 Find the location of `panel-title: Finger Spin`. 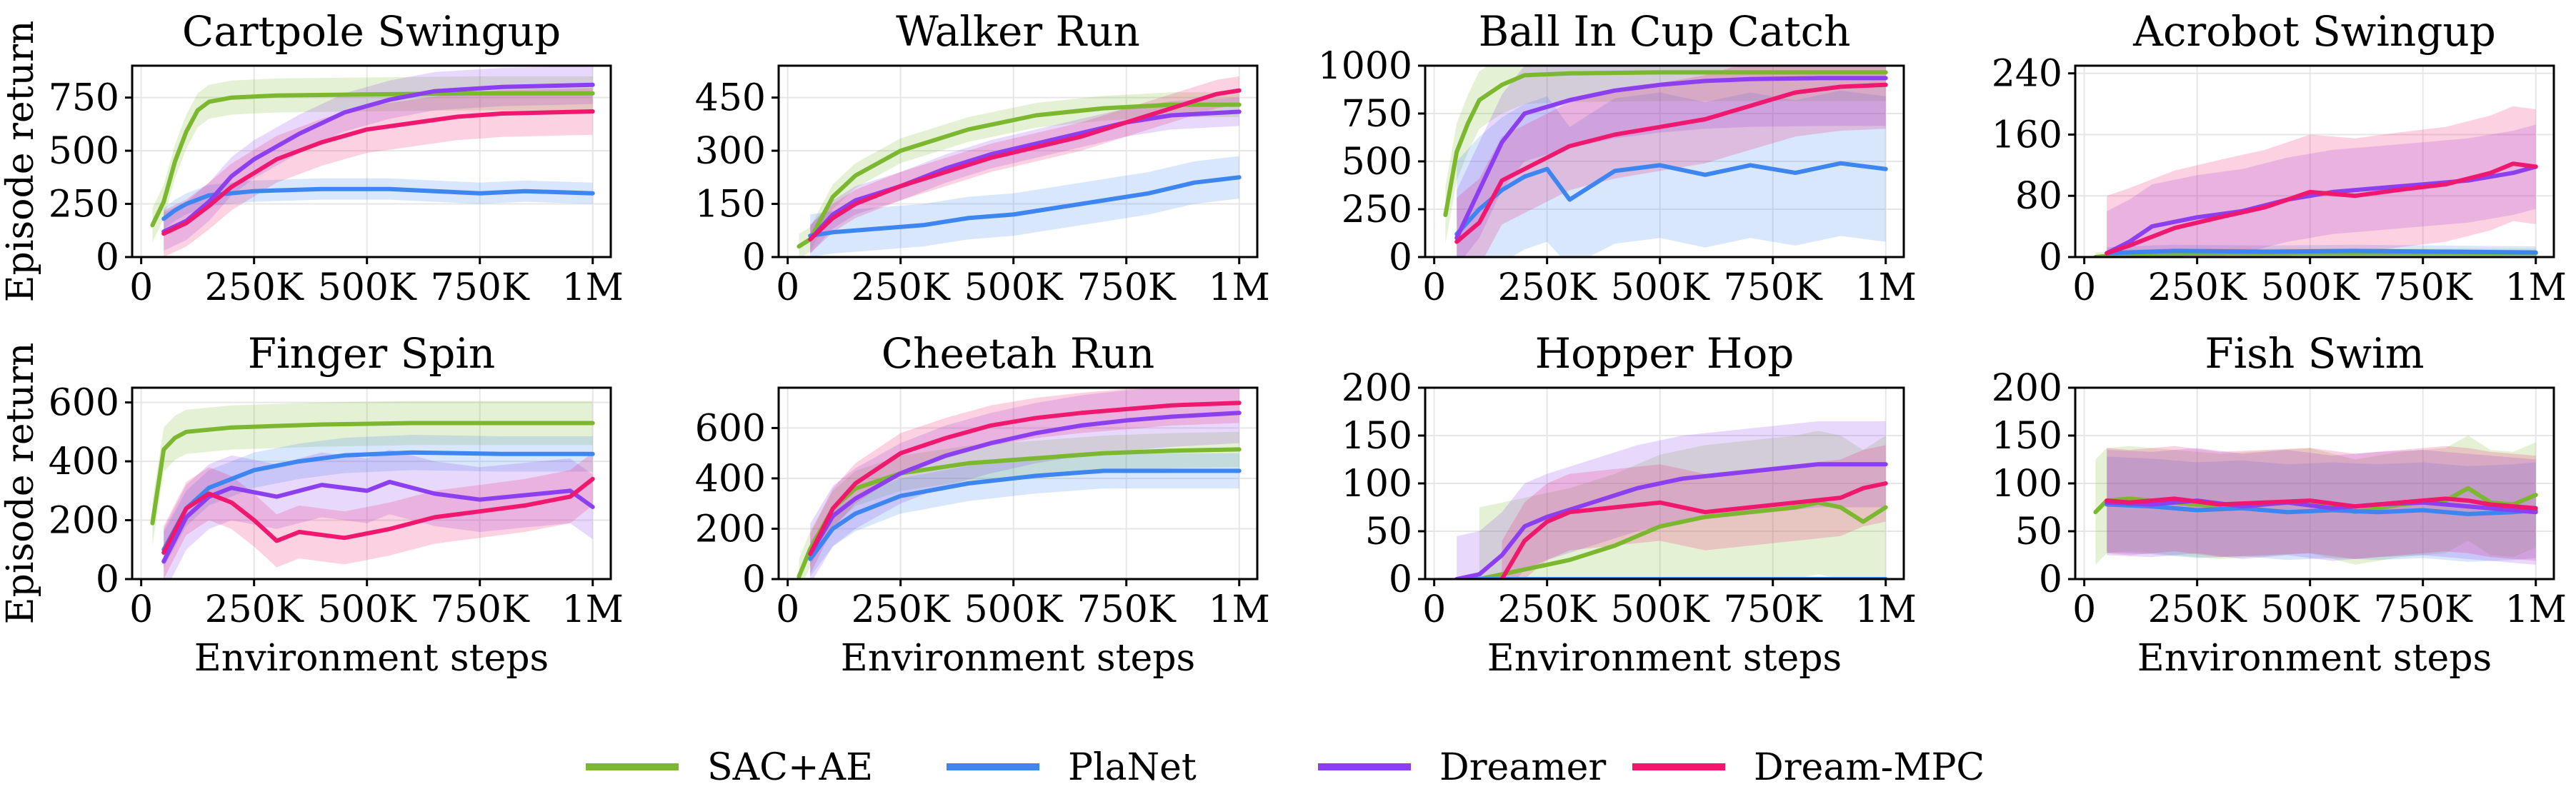

panel-title: Finger Spin is located at coordinates (372, 353).